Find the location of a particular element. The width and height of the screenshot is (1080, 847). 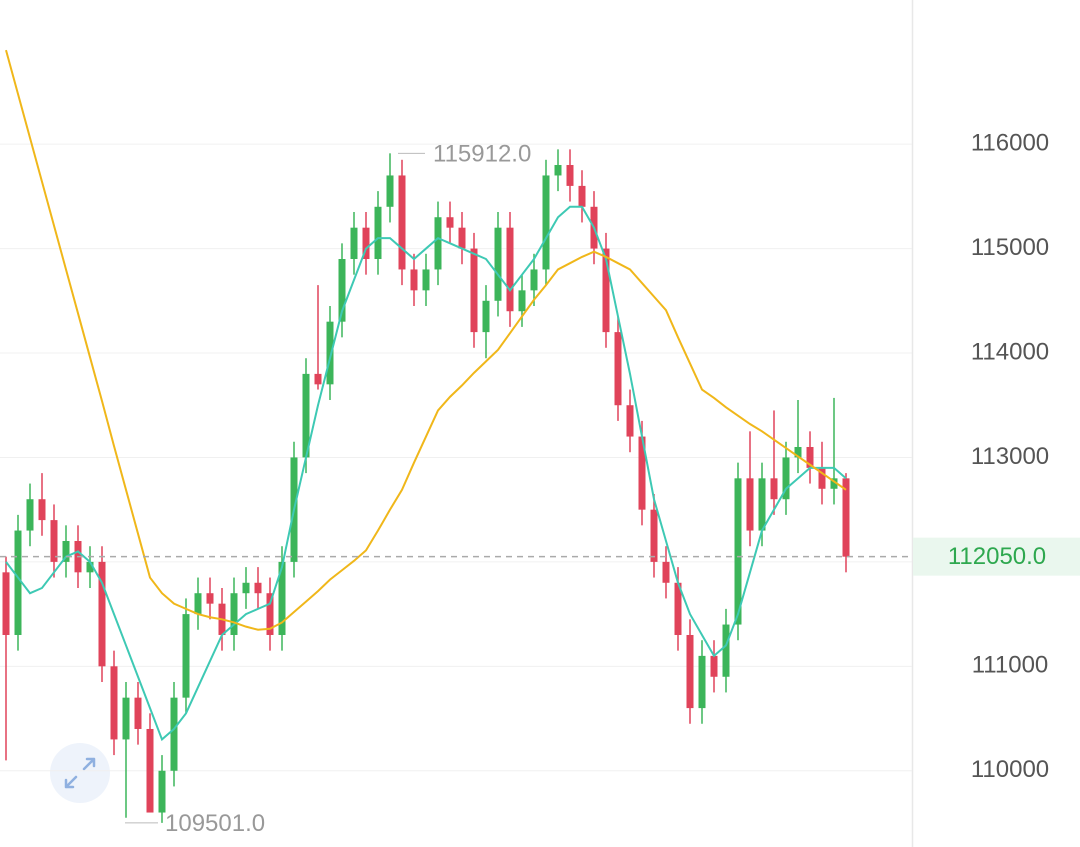

y-tick-label: 113000 is located at coordinates (1010, 456).